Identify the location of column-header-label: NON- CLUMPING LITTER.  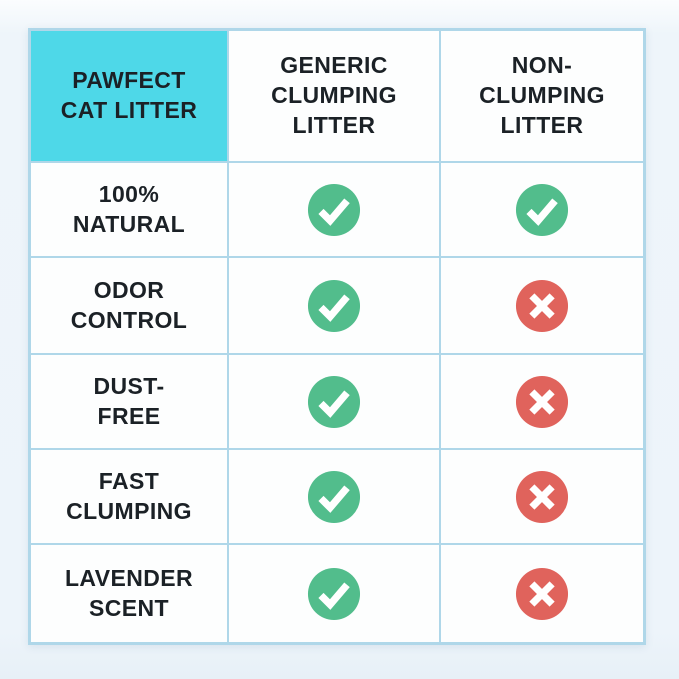
(542, 95).